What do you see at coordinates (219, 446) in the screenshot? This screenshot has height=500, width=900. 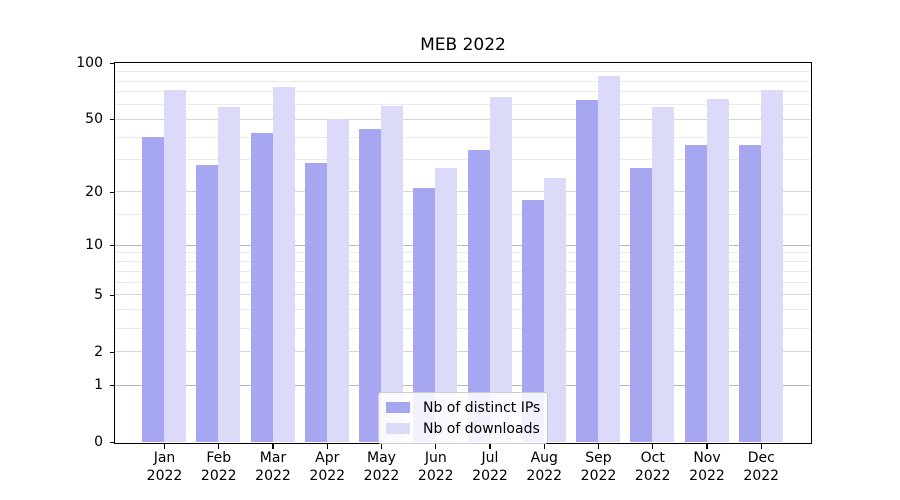 I see `x-tick-feb` at bounding box center [219, 446].